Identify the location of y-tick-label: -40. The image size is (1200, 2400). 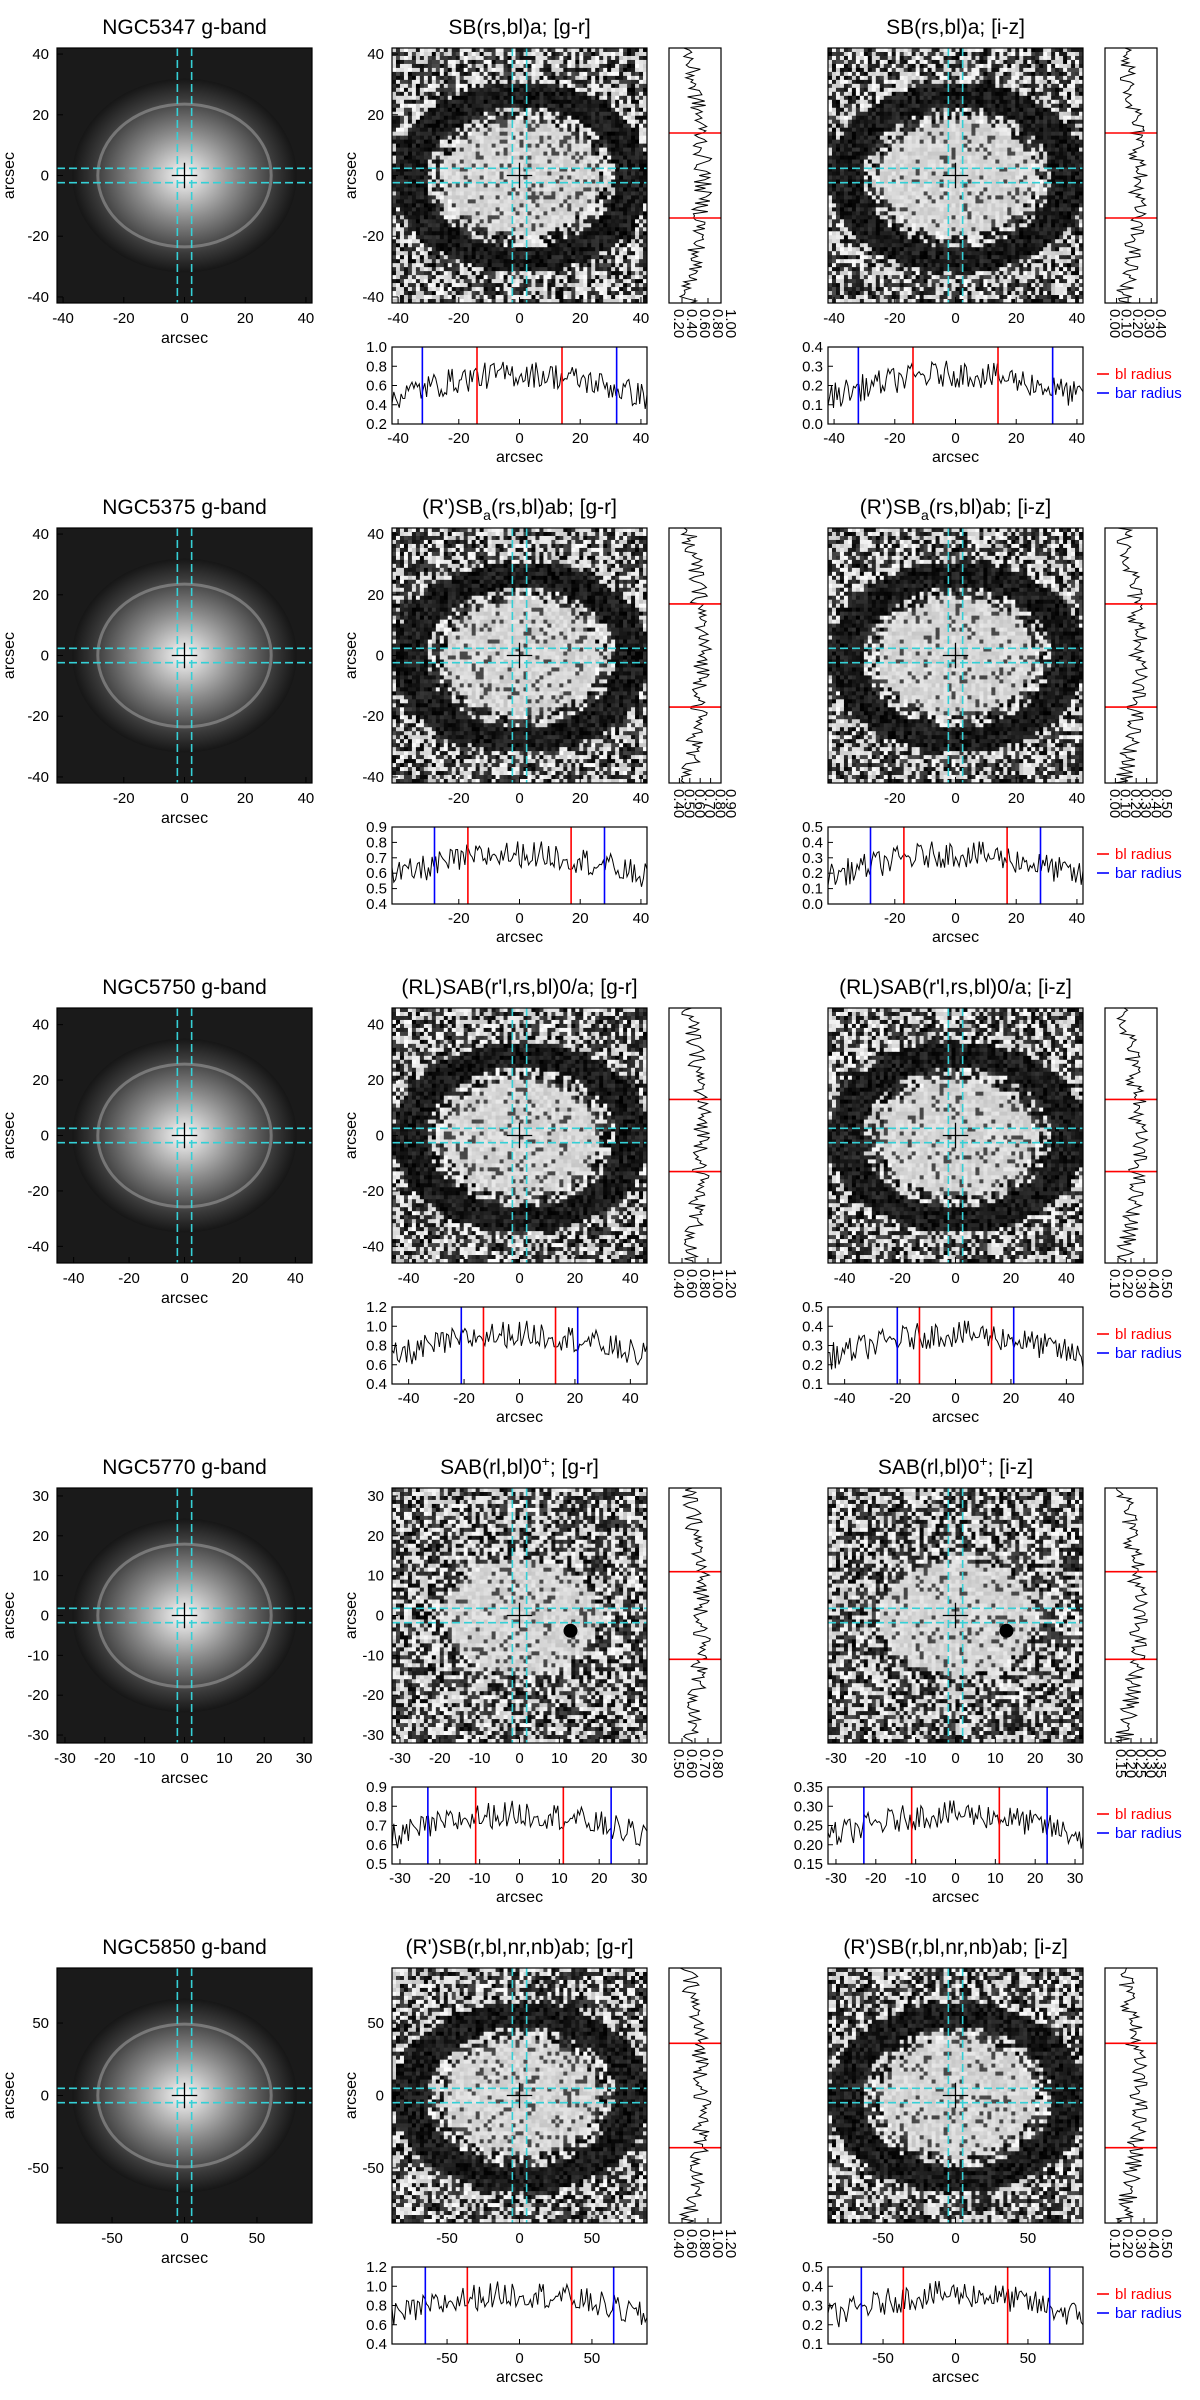
(373, 1246).